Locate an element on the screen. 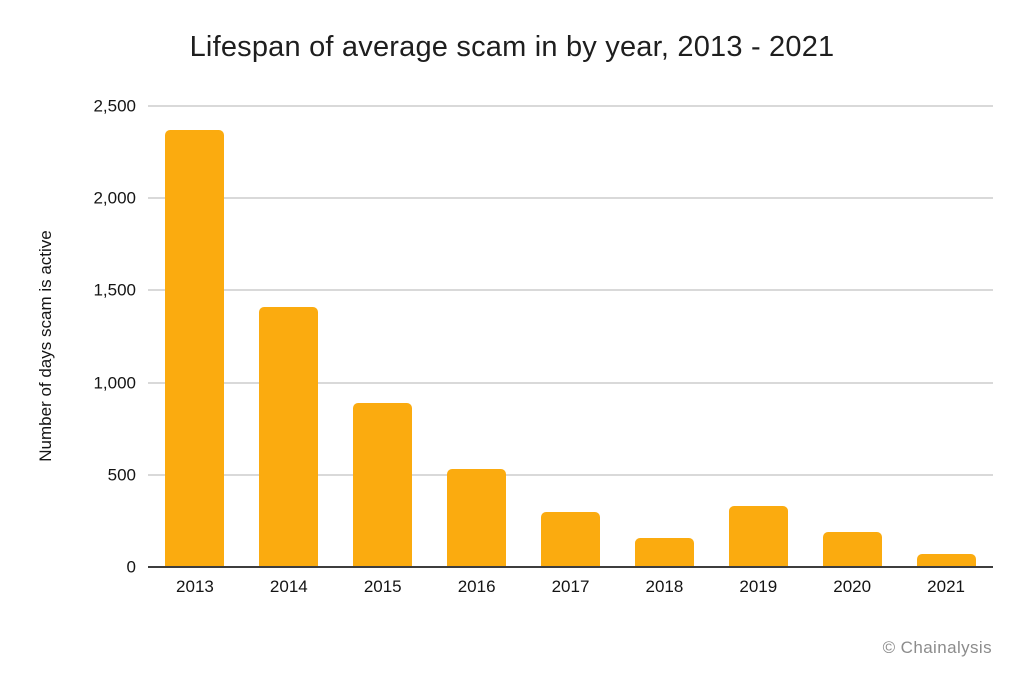 This screenshot has height=674, width=1024. y-axis-tick-labels: 0 500 1,000 1,500 2,000 2,500 is located at coordinates (70, 337).